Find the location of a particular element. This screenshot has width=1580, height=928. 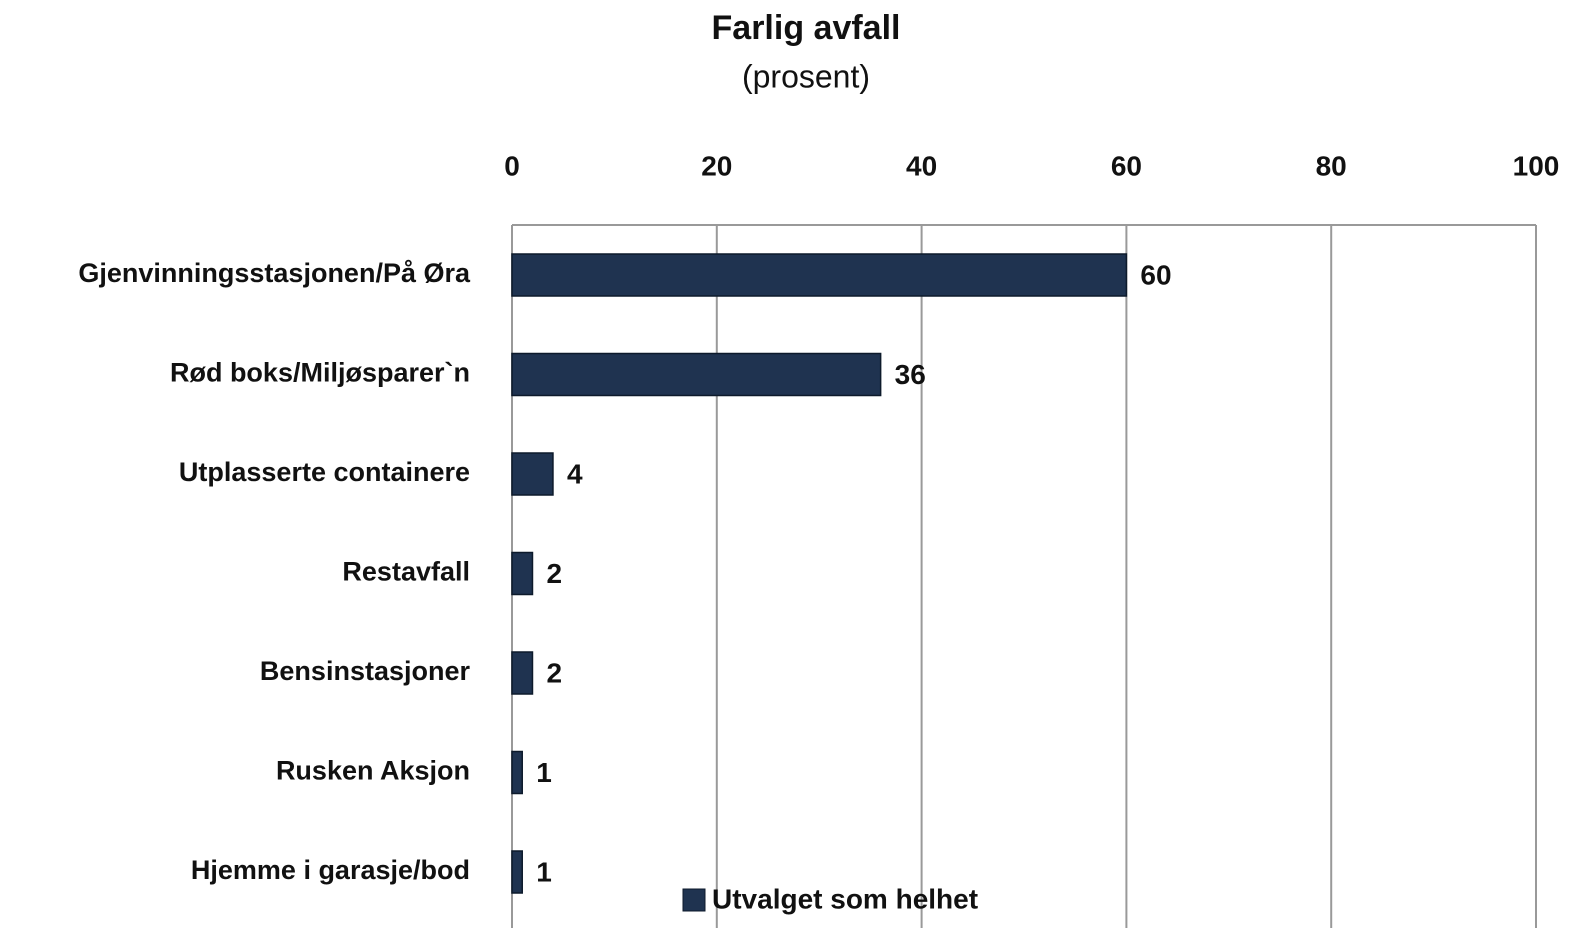

data-label: 4 is located at coordinates (575, 473).